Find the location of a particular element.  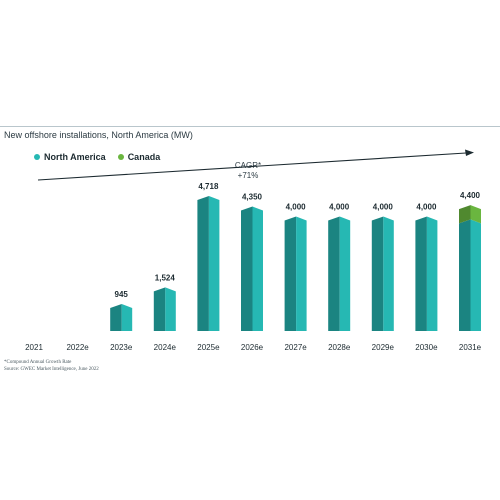

bar-north-america-2028e is located at coordinates (334, 273).